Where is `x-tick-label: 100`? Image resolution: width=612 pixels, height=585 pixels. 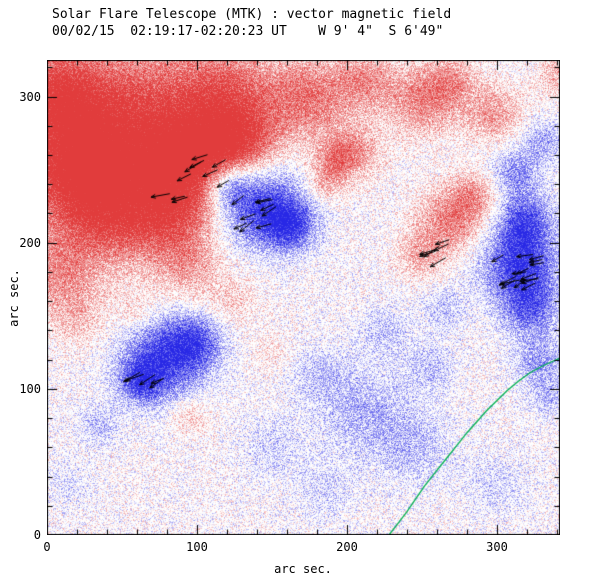
x-tick-label: 100 is located at coordinates (197, 547).